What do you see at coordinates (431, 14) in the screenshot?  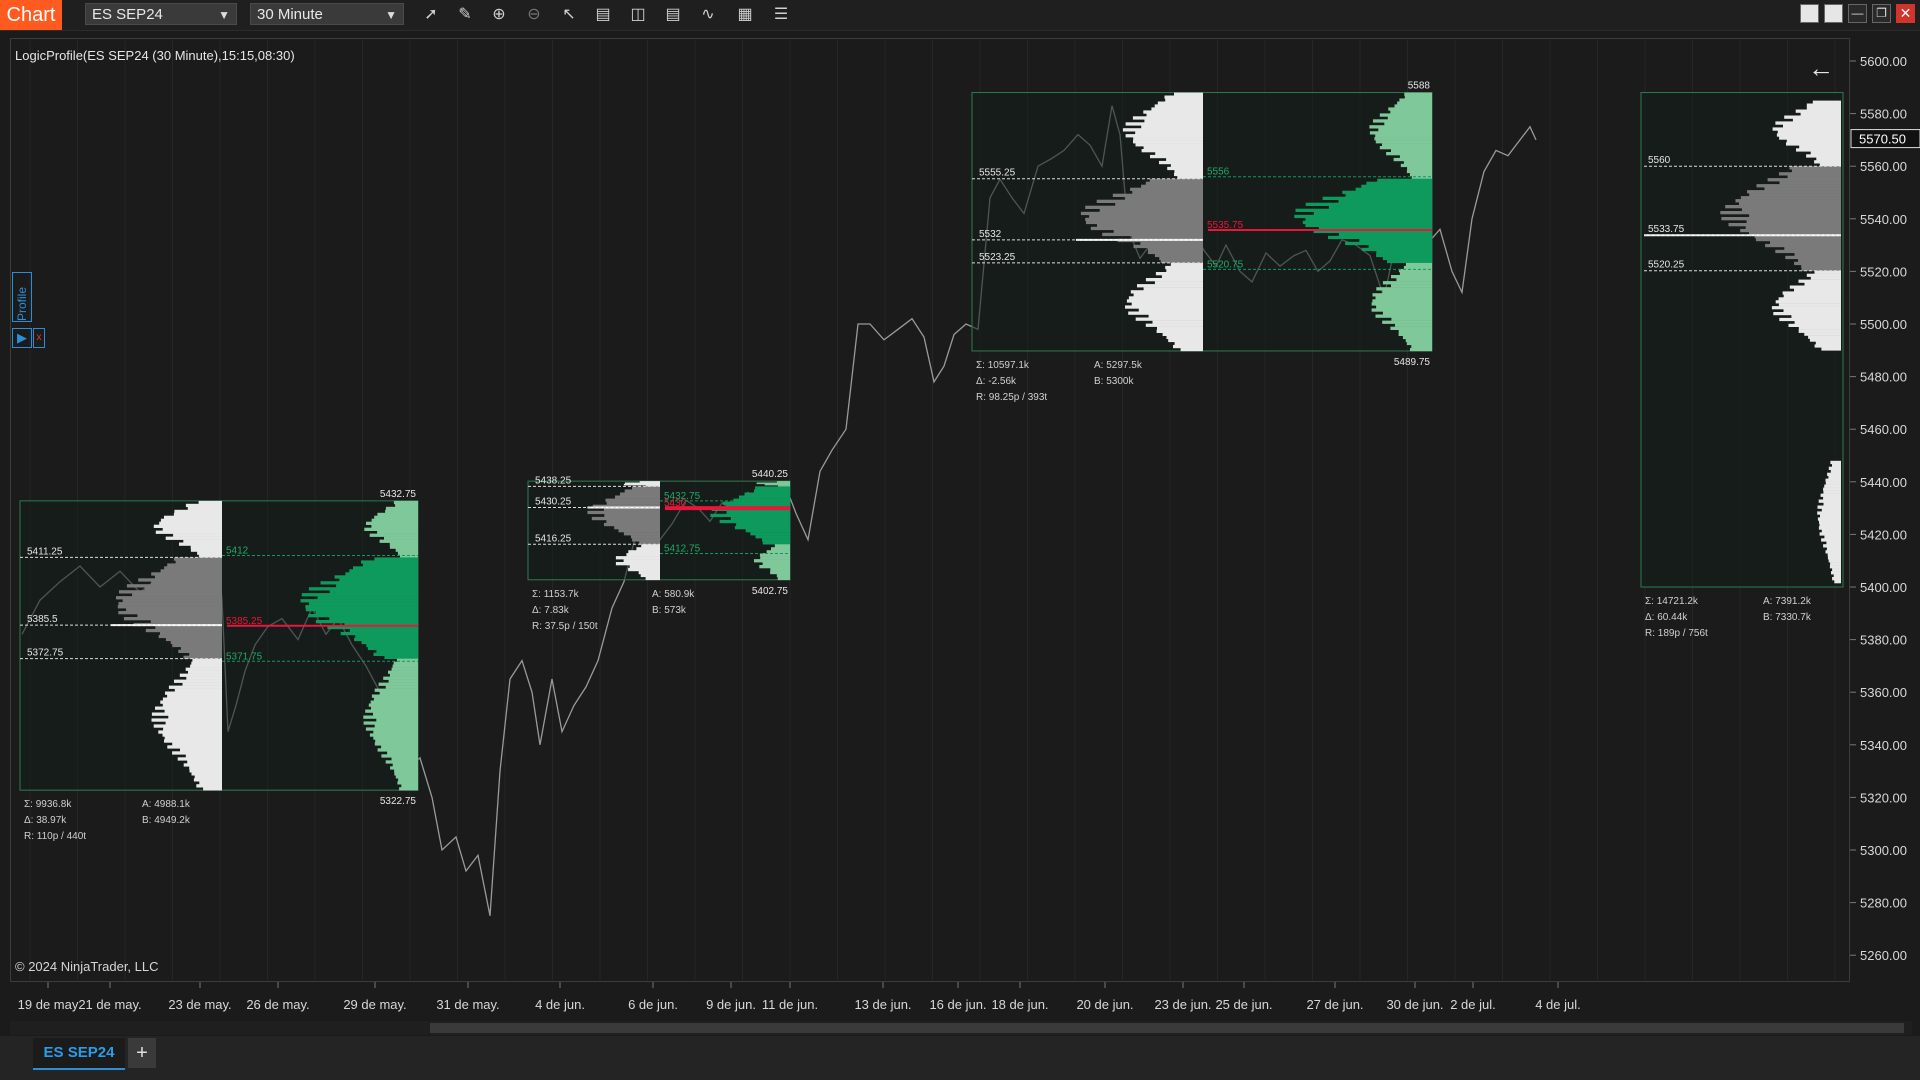 I see `line-tool-icon: ➚` at bounding box center [431, 14].